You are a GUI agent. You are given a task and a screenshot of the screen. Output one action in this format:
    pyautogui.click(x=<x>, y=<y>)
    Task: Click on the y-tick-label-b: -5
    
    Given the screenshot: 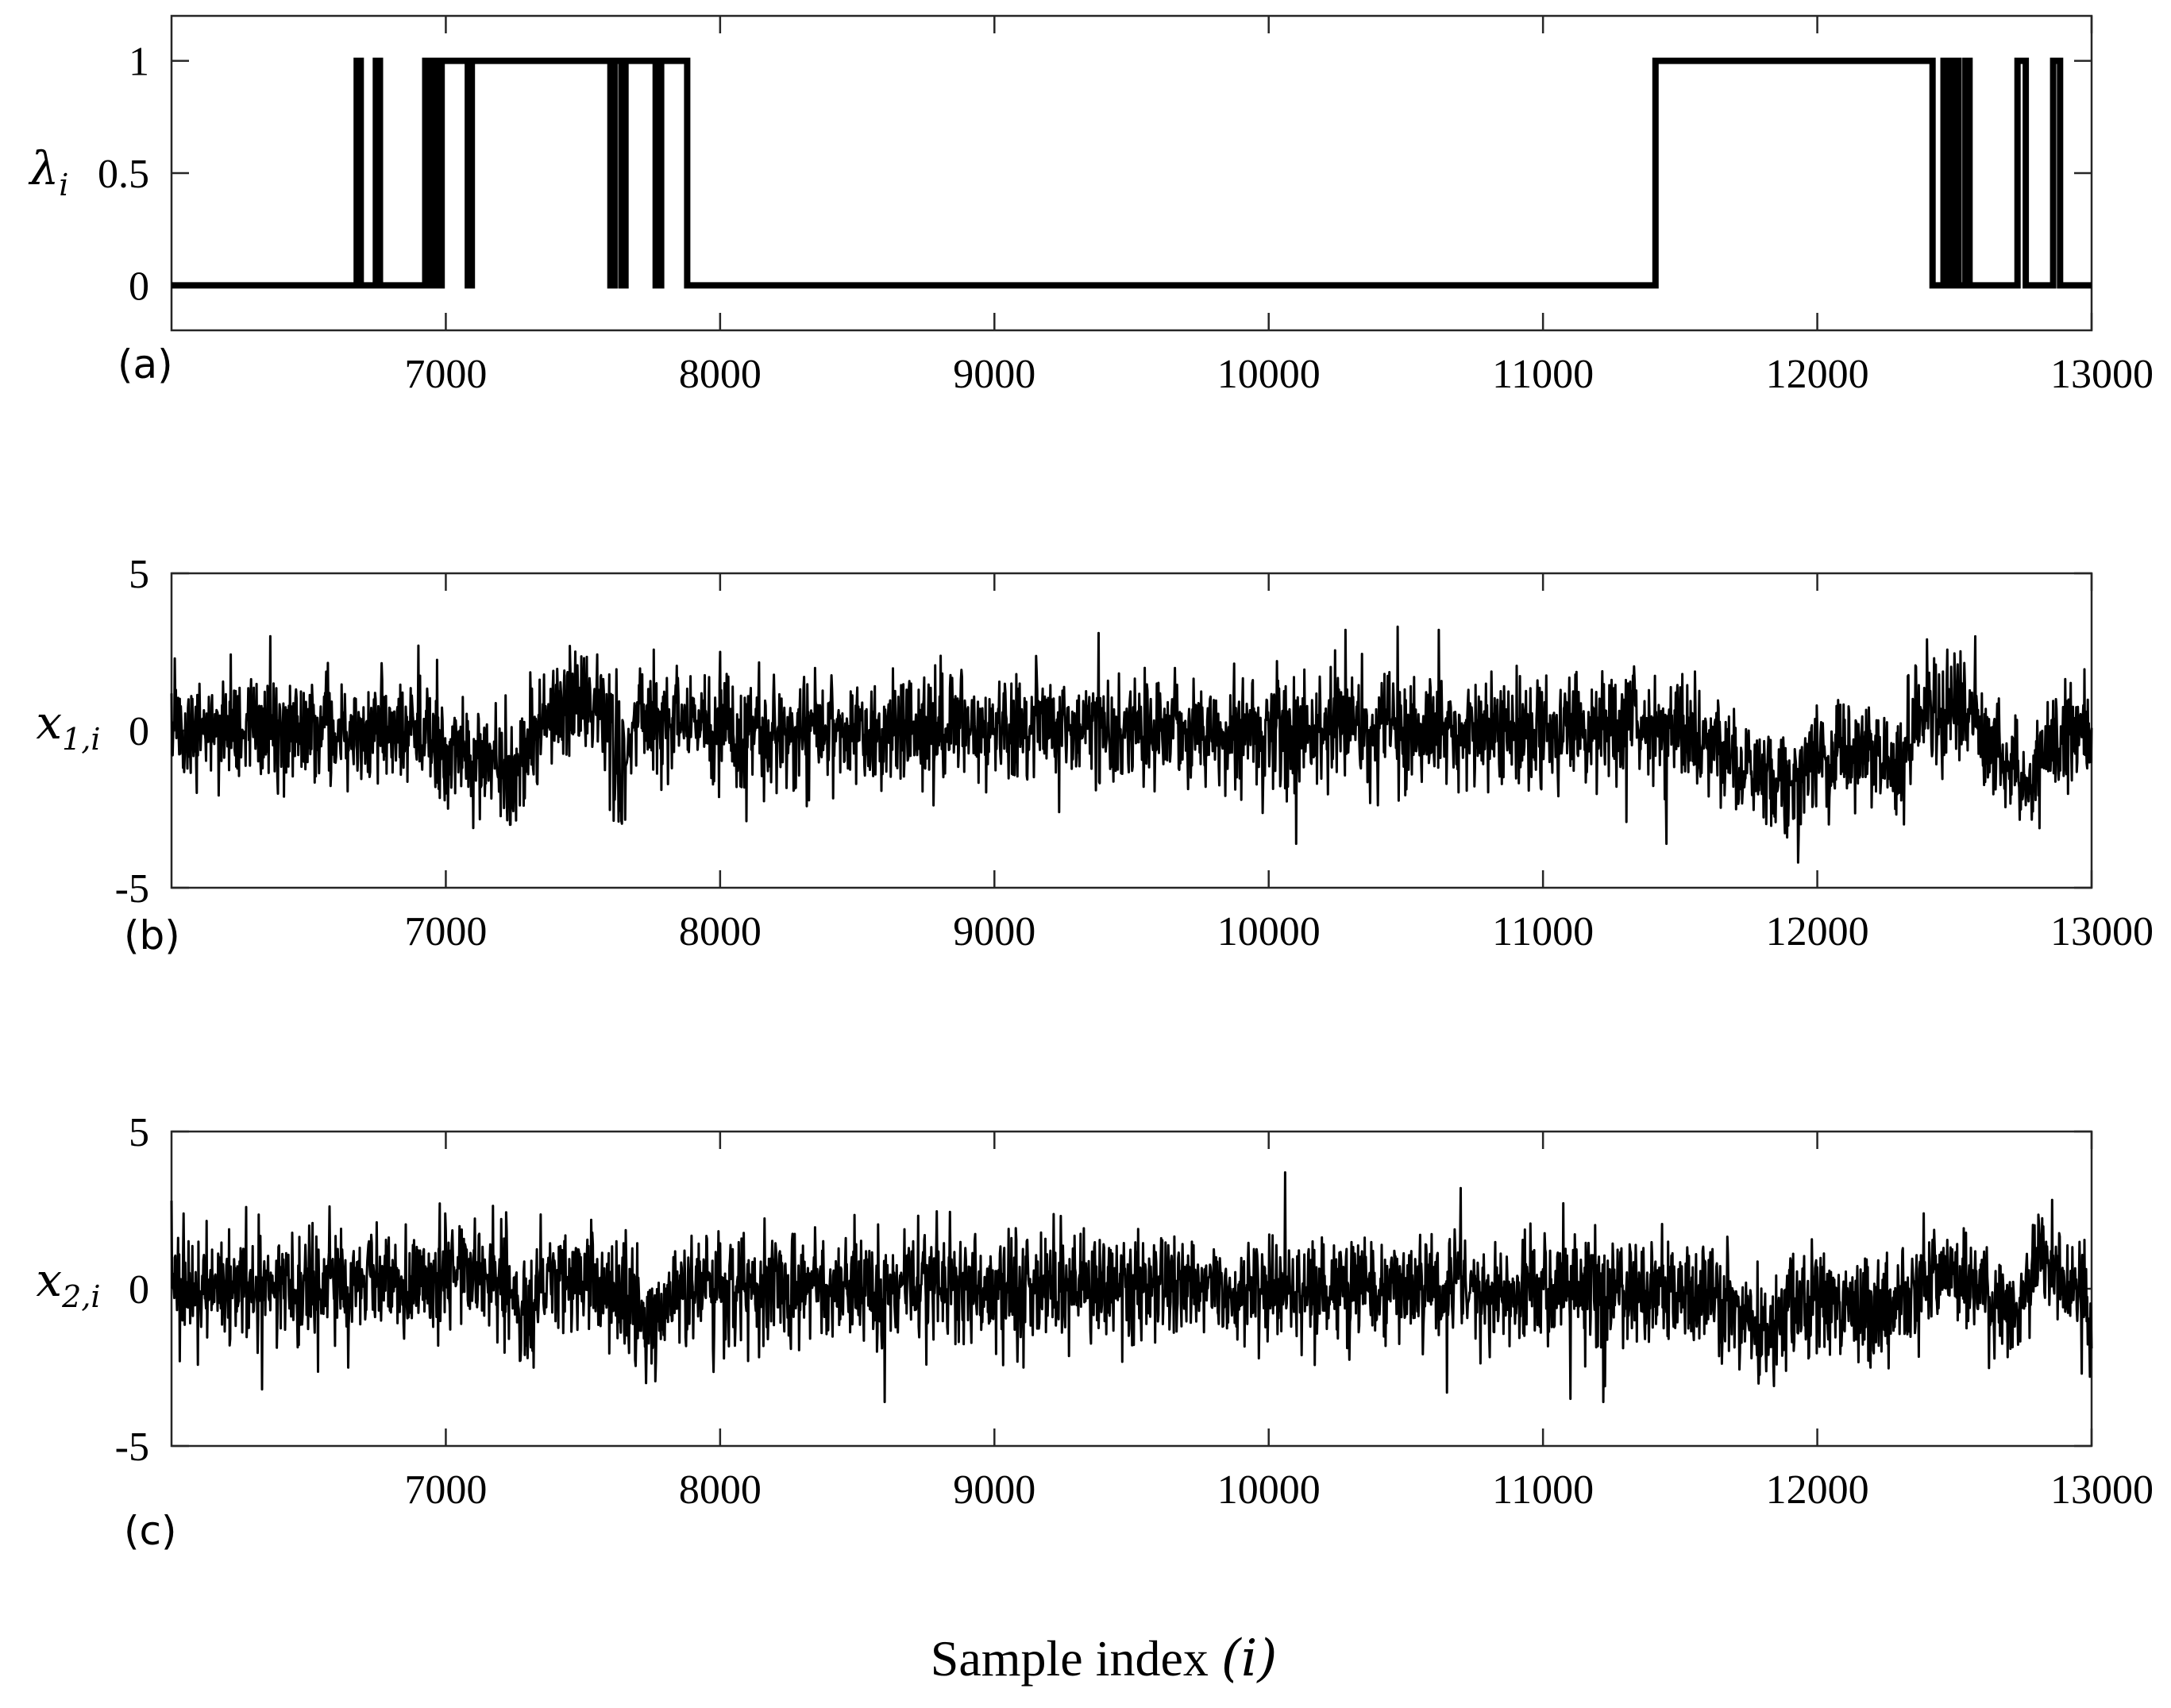 What is the action you would take?
    pyautogui.click(x=132, y=889)
    